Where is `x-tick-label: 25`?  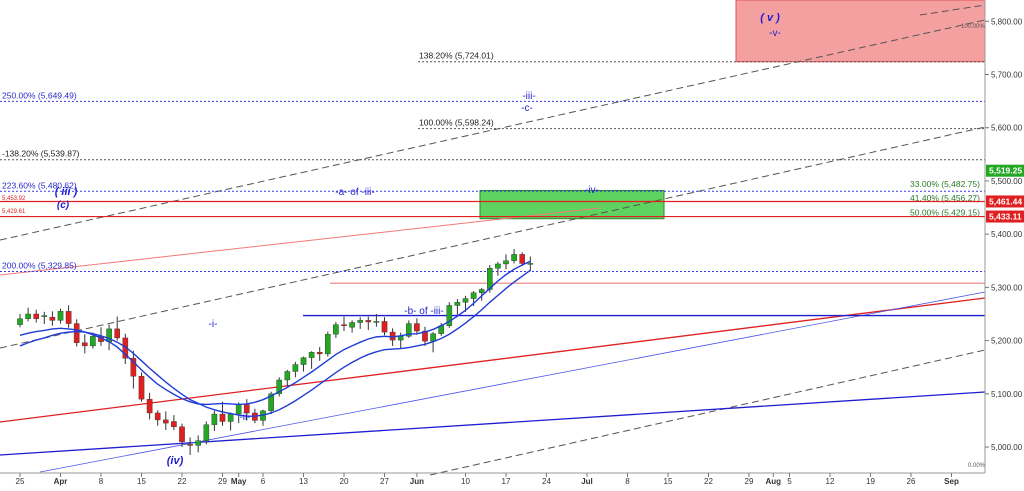
x-tick-label: 25 is located at coordinates (20, 481).